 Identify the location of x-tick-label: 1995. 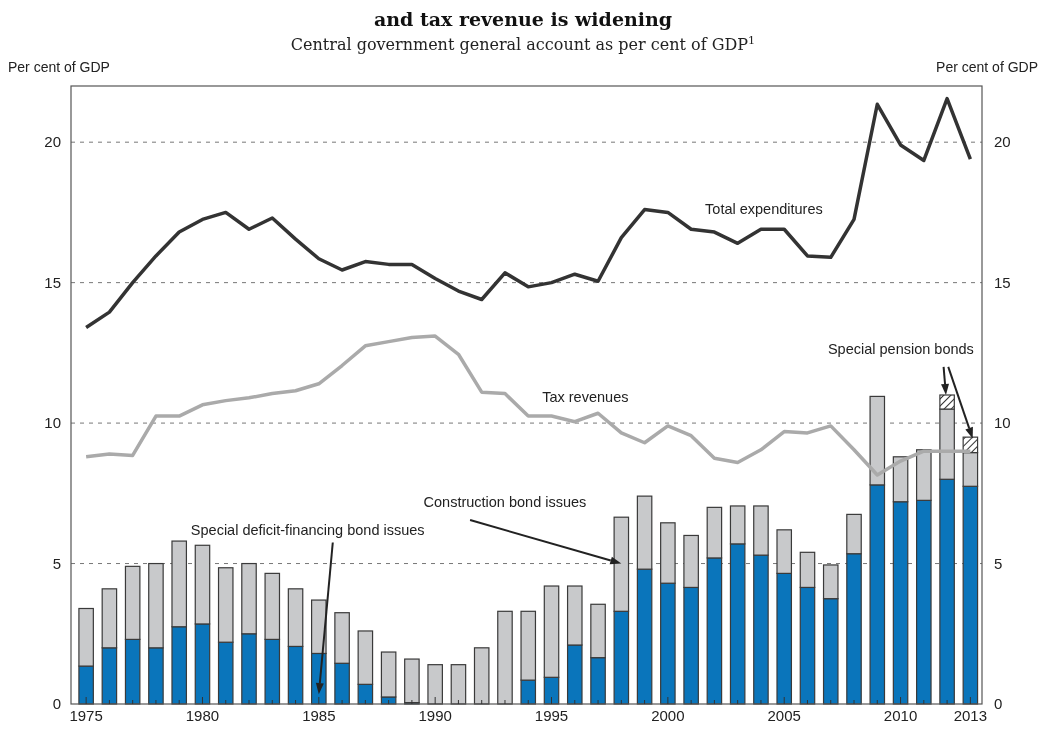
(551, 715).